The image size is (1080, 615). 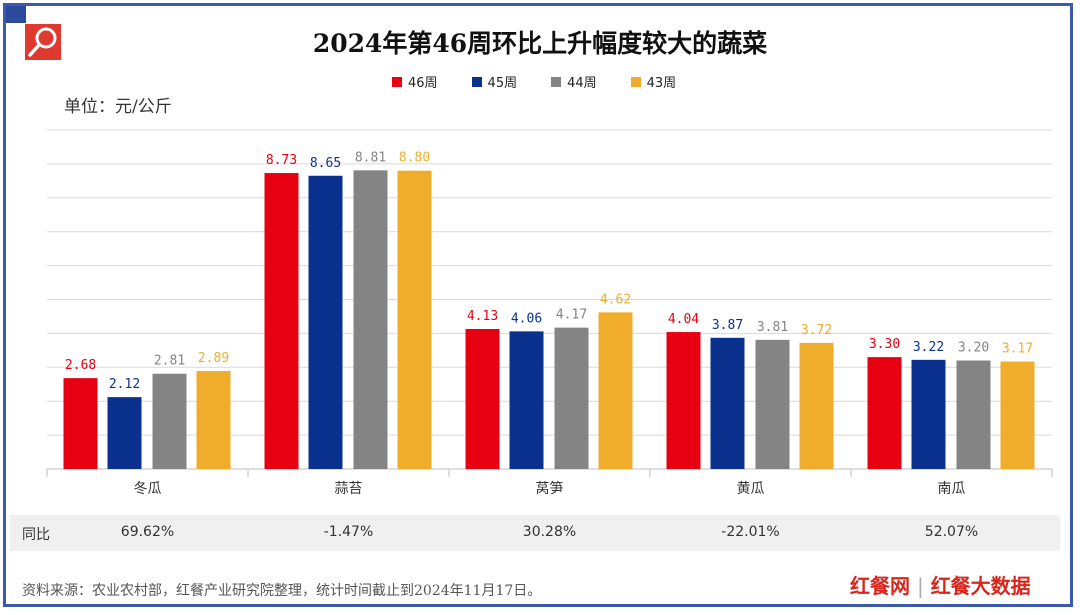 What do you see at coordinates (169, 361) in the screenshot?
I see `data-label: 2.81` at bounding box center [169, 361].